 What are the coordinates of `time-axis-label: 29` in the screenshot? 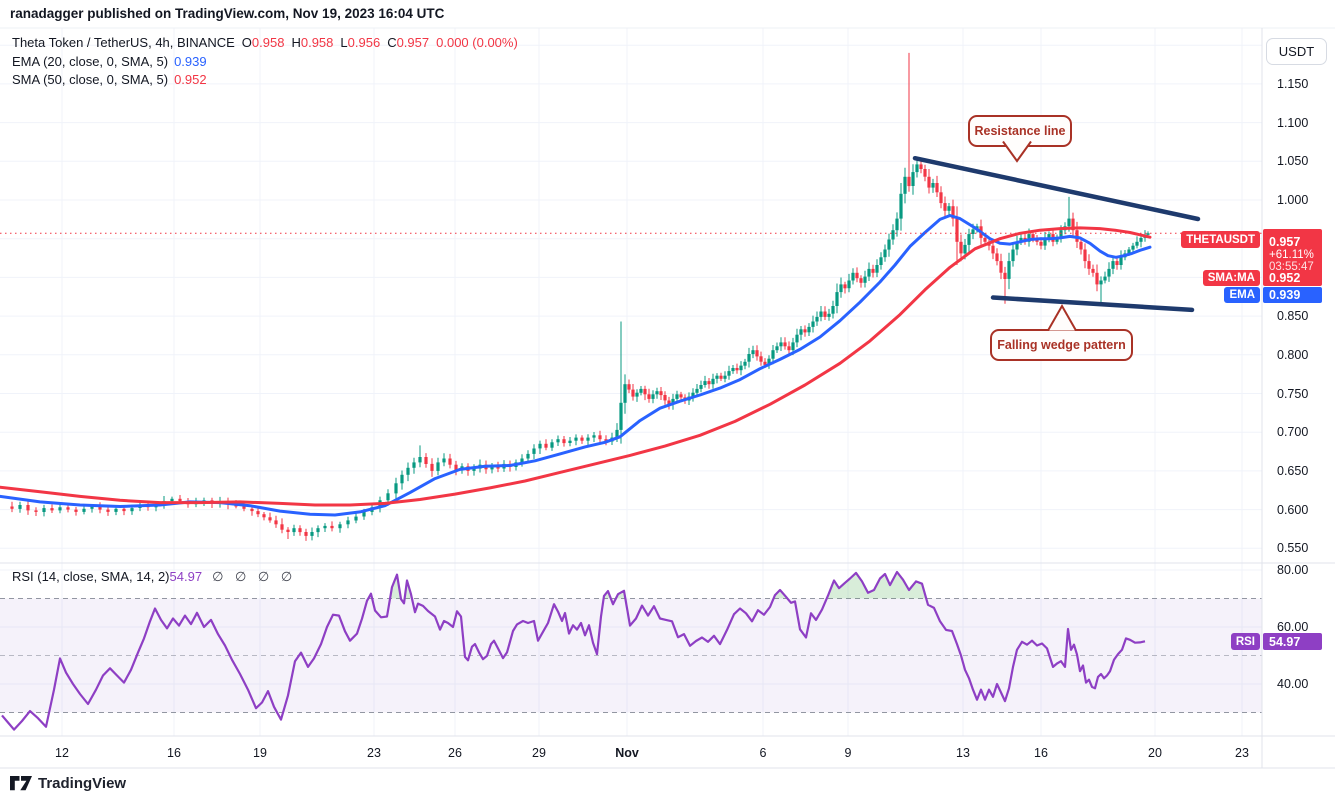 It's located at (539, 753).